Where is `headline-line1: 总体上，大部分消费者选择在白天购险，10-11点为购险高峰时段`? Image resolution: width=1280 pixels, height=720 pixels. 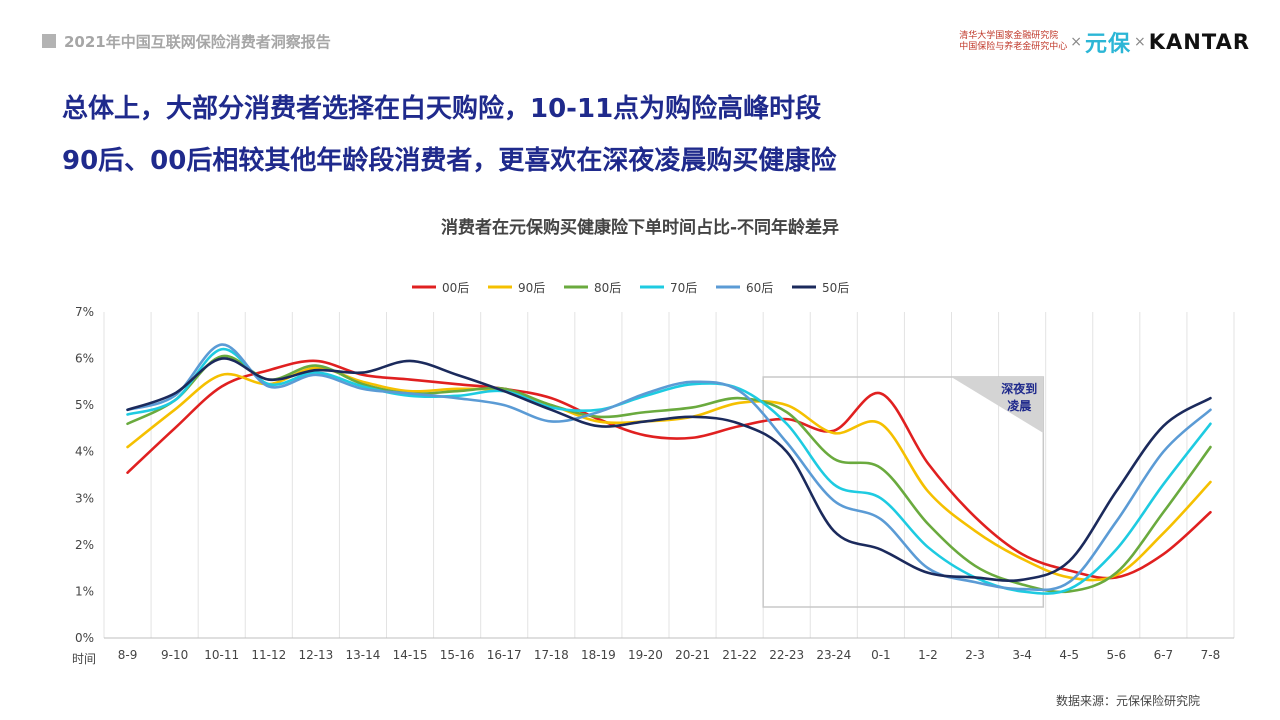
headline-line1: 总体上，大部分消费者选择在白天购险，10-11点为购险高峰时段 is located at coordinates (442, 109).